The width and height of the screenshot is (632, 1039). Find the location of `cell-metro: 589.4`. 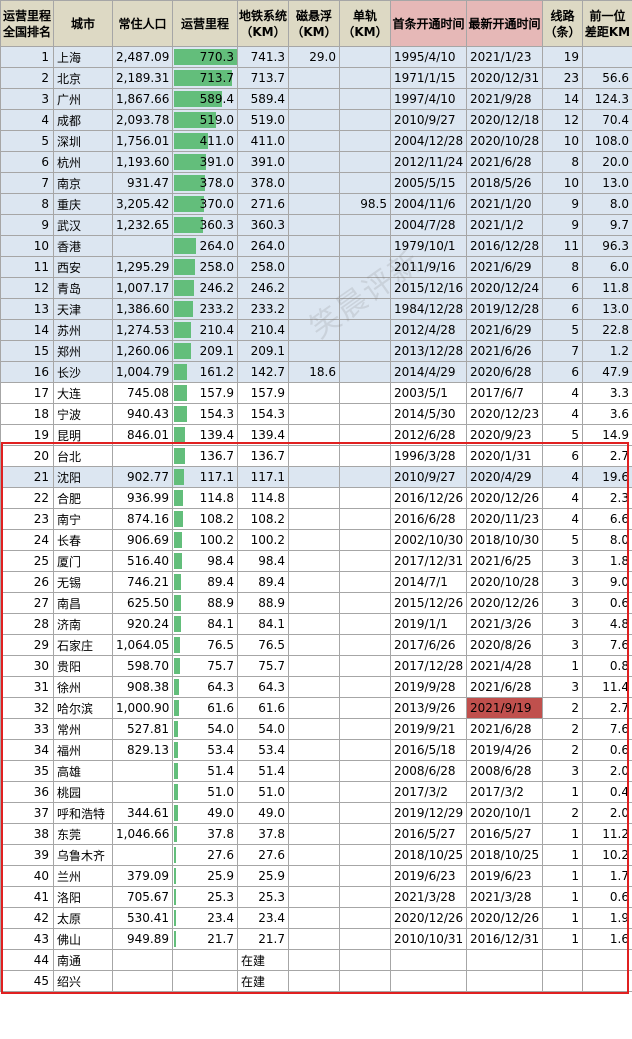

cell-metro: 589.4 is located at coordinates (263, 99).